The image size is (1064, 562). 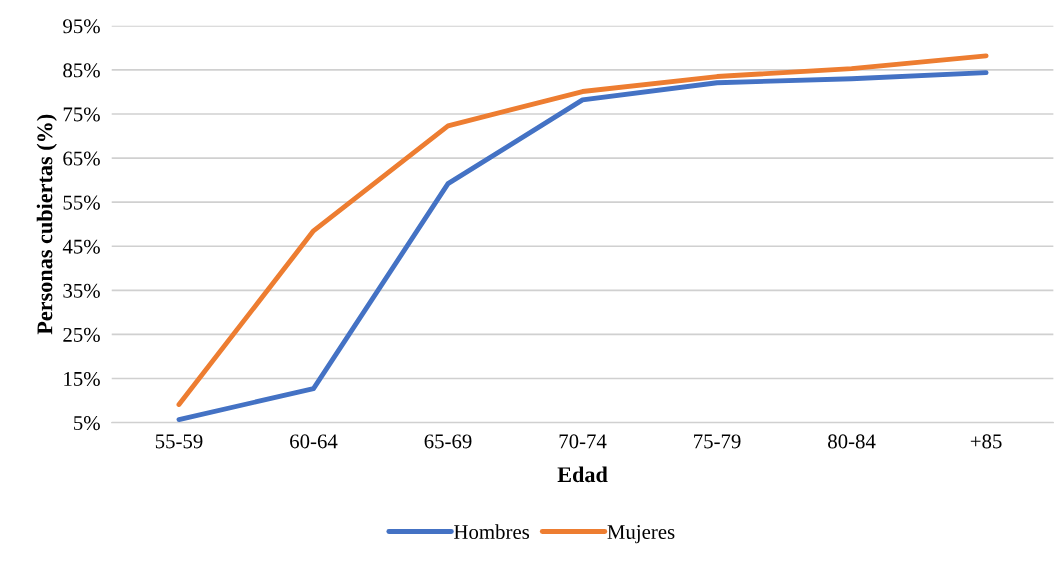 I want to click on x-tick-label: 55-59, so click(x=179, y=441).